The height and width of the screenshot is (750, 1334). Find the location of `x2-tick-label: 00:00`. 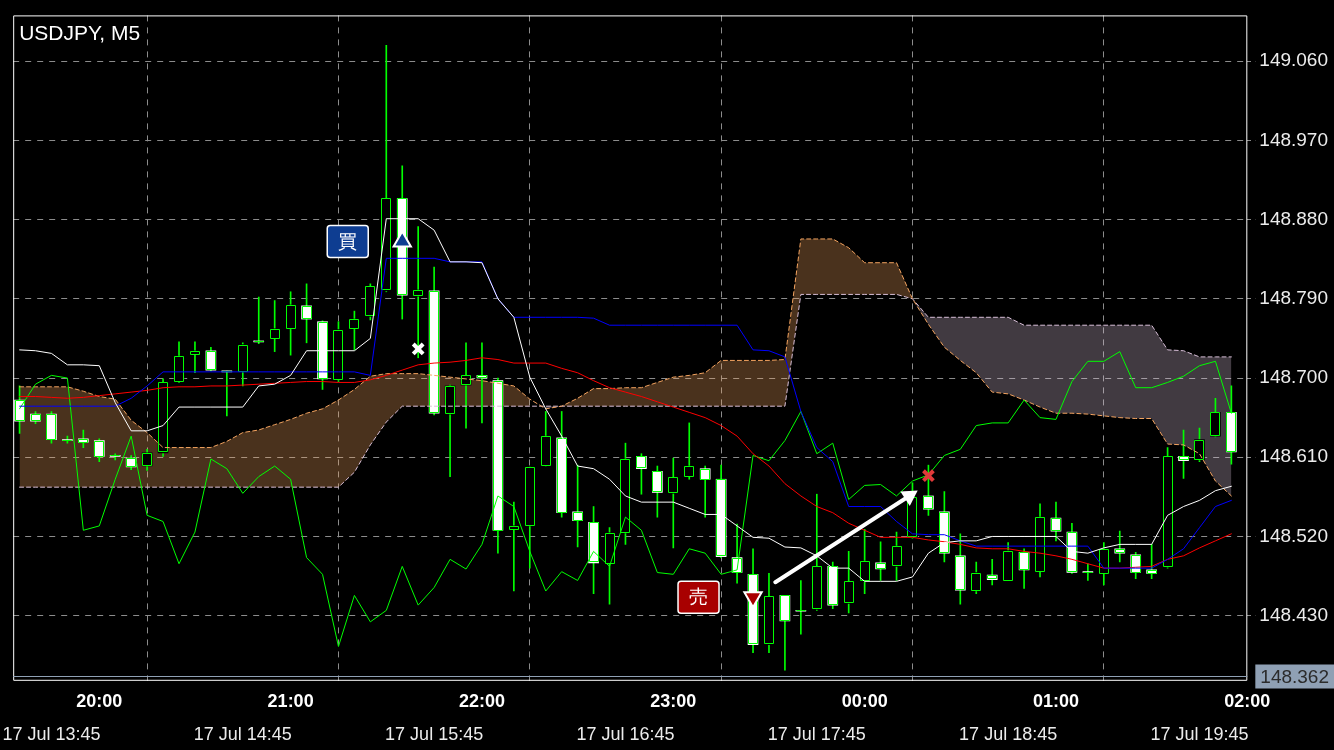

x2-tick-label: 00:00 is located at coordinates (864, 700).